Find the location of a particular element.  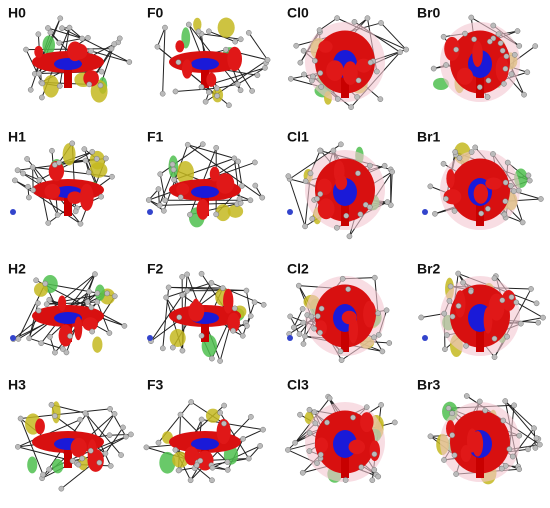

panel-label: F0 is located at coordinates (155, 13).